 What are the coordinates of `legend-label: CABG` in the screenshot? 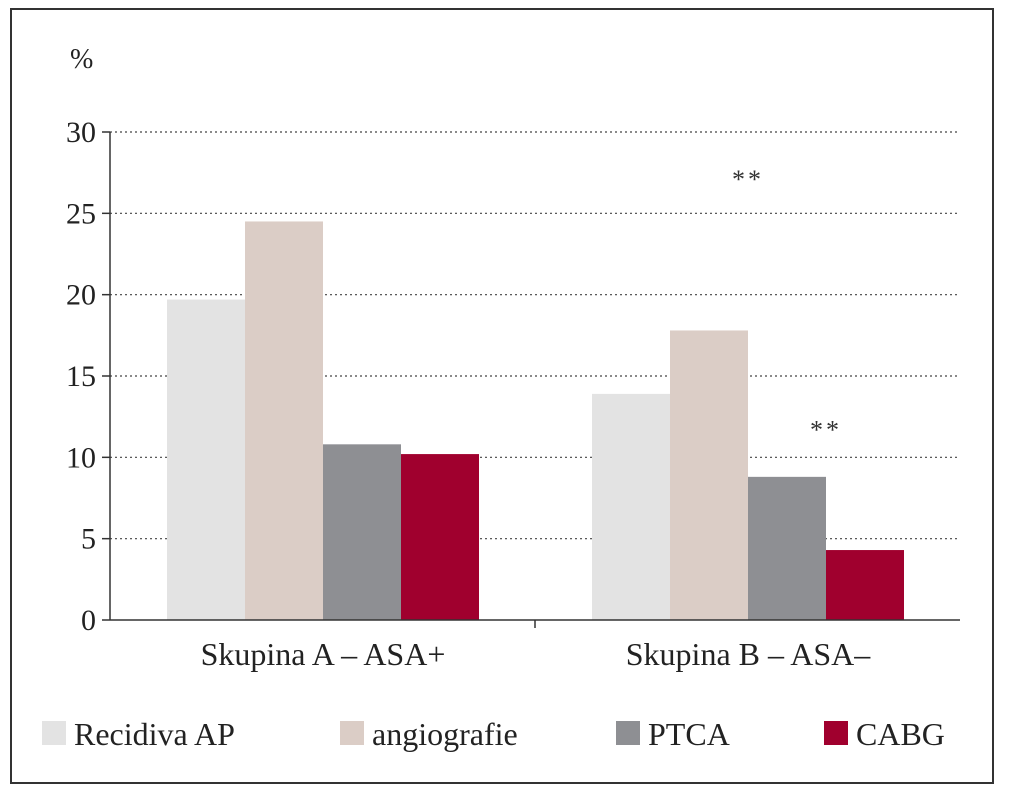 It's located at (900, 734).